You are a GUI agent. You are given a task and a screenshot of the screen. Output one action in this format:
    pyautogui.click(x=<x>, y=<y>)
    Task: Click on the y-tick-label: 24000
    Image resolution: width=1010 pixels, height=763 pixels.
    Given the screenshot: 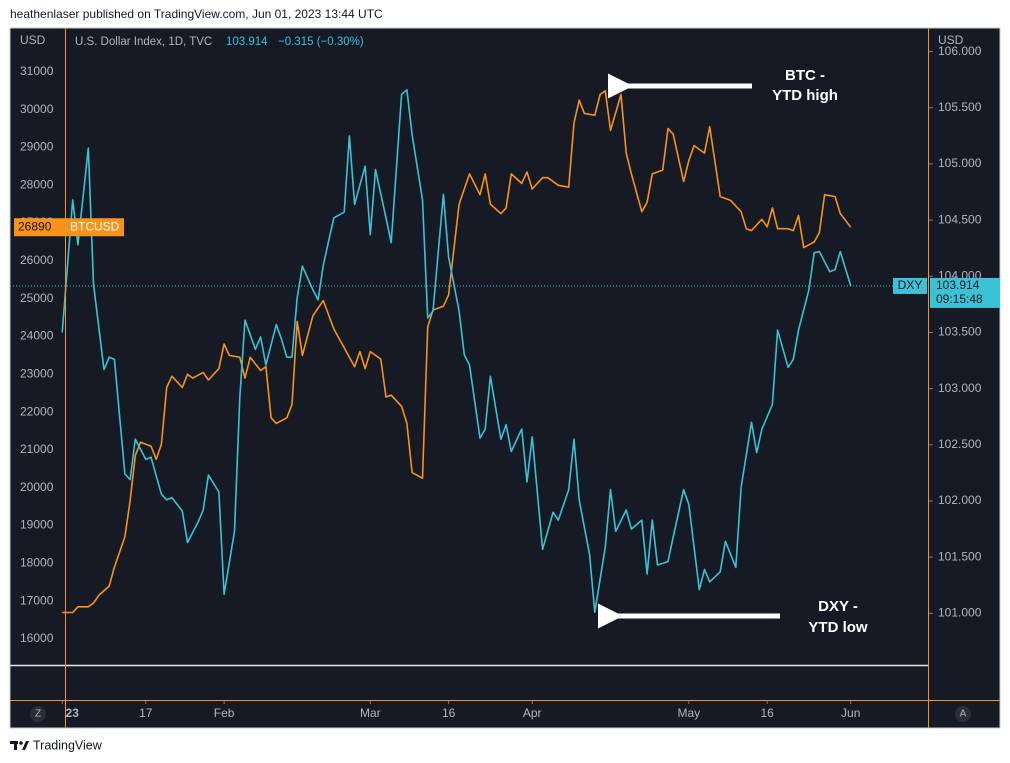 What is the action you would take?
    pyautogui.click(x=37, y=336)
    